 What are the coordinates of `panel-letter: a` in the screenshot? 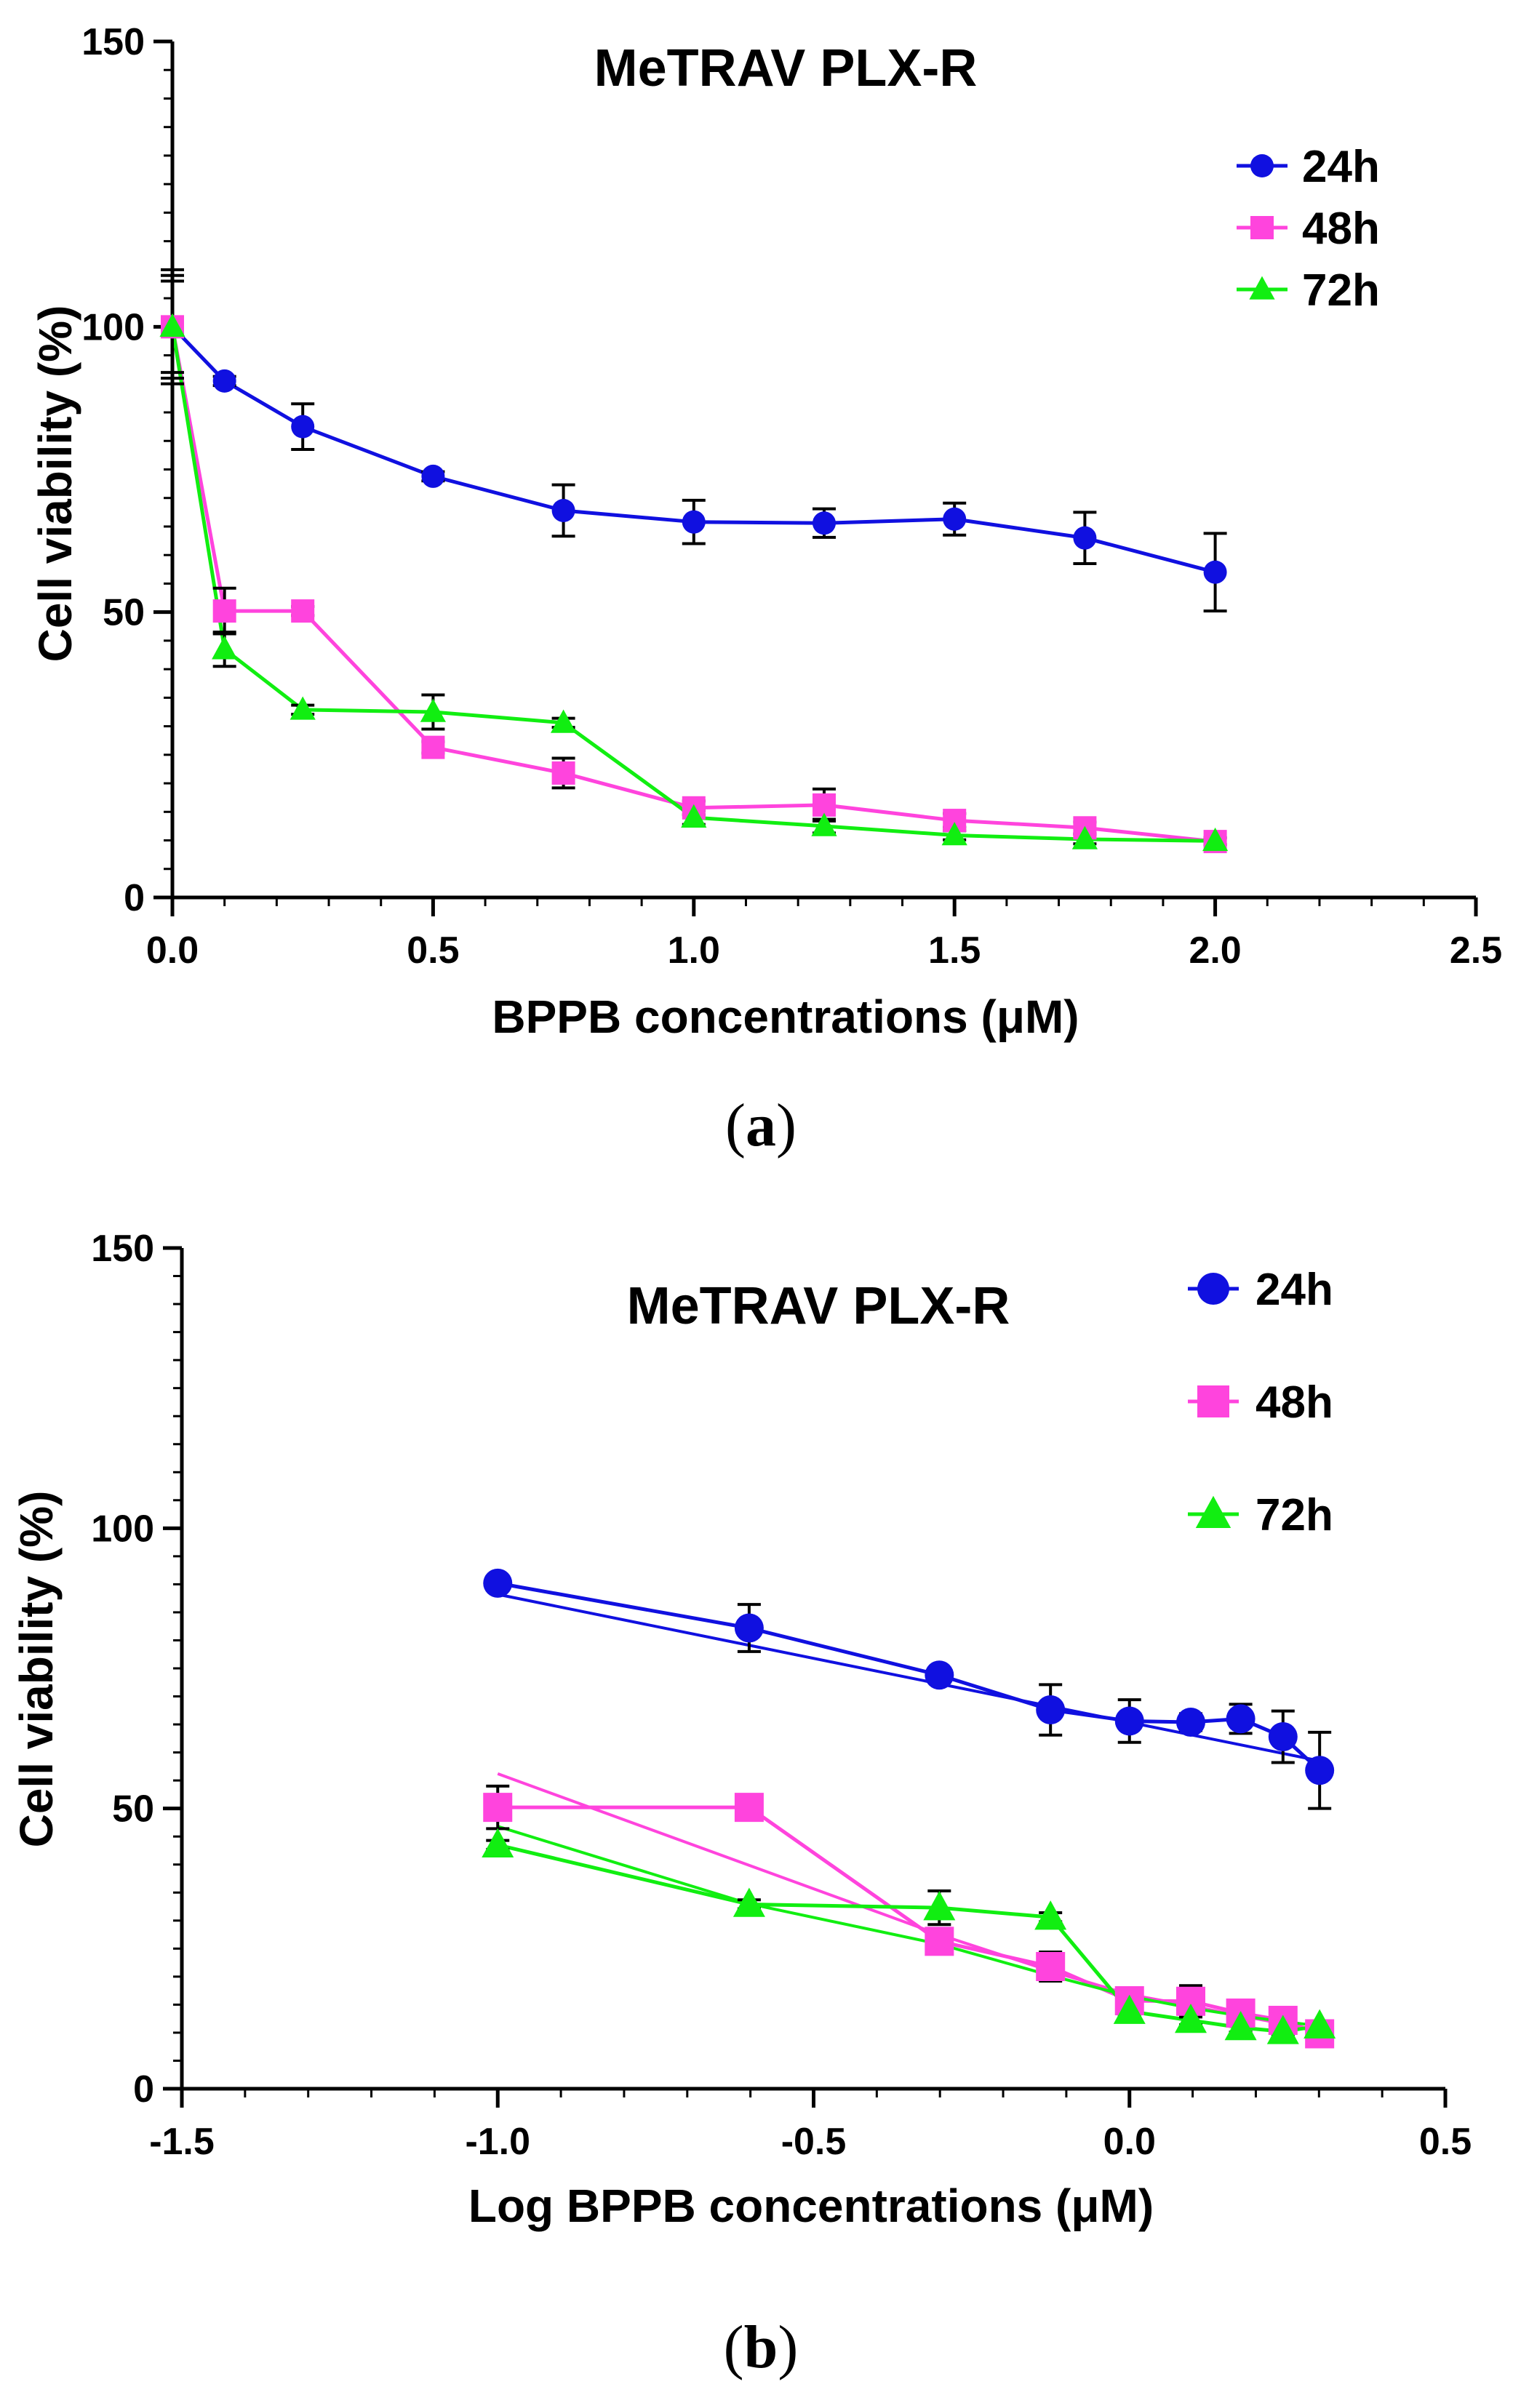 It's located at (761, 1125).